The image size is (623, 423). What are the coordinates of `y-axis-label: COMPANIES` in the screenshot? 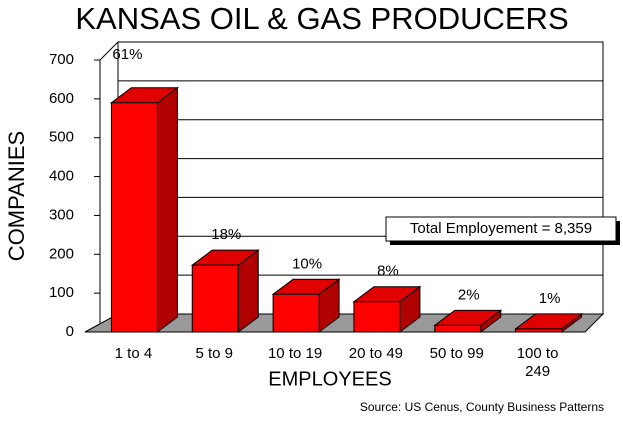 It's located at (16, 196).